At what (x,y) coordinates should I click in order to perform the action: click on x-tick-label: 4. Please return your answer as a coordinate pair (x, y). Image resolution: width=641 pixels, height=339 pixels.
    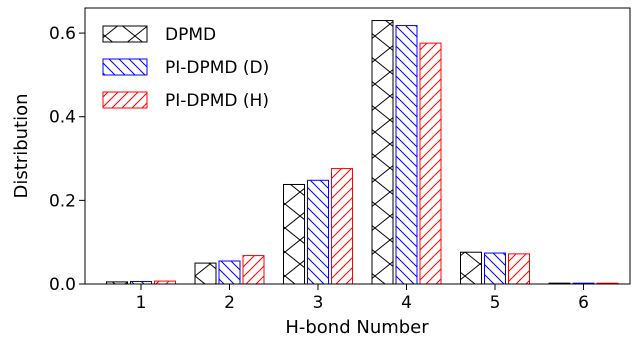
    Looking at the image, I should click on (406, 303).